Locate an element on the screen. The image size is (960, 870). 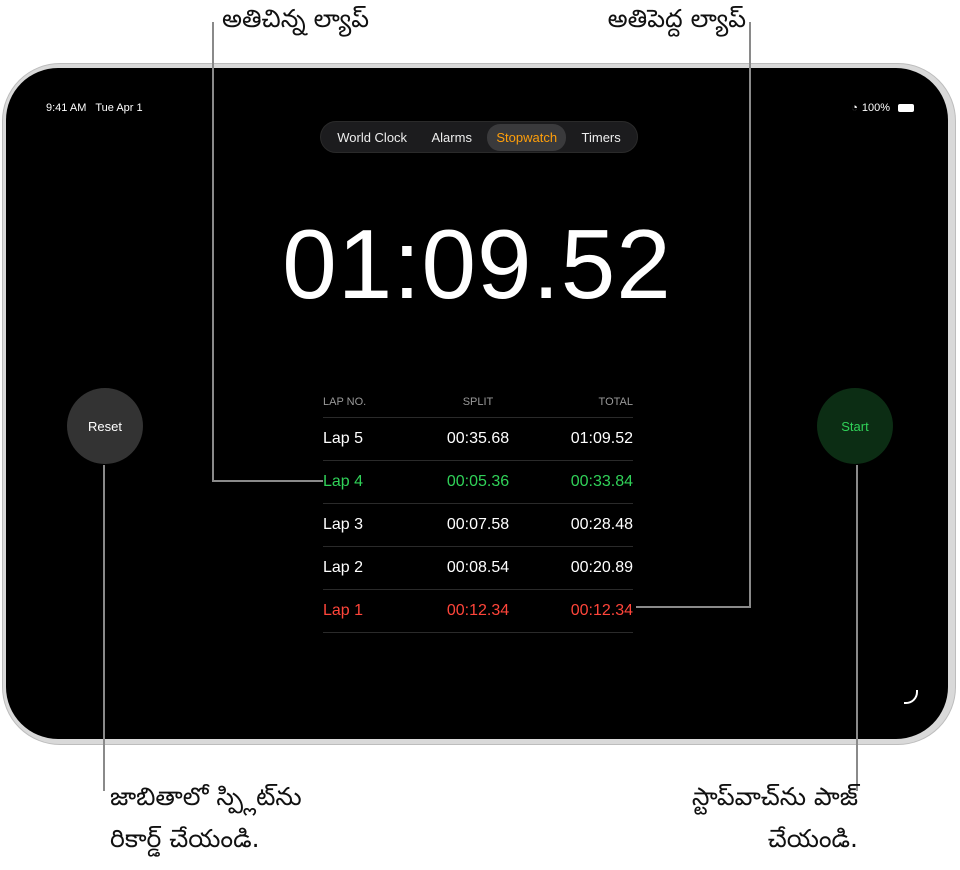
callout-line-shortest is located at coordinates (213, 252).